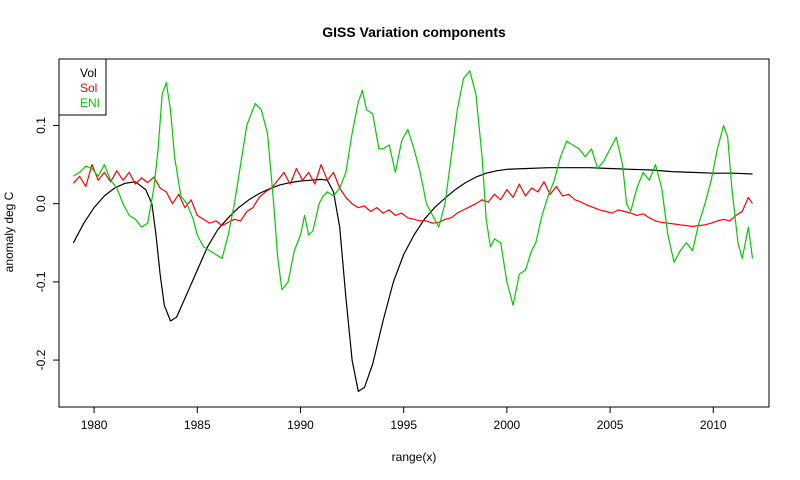 Image resolution: width=800 pixels, height=480 pixels. What do you see at coordinates (88, 88) in the screenshot?
I see `legend-entry-sol: Sol` at bounding box center [88, 88].